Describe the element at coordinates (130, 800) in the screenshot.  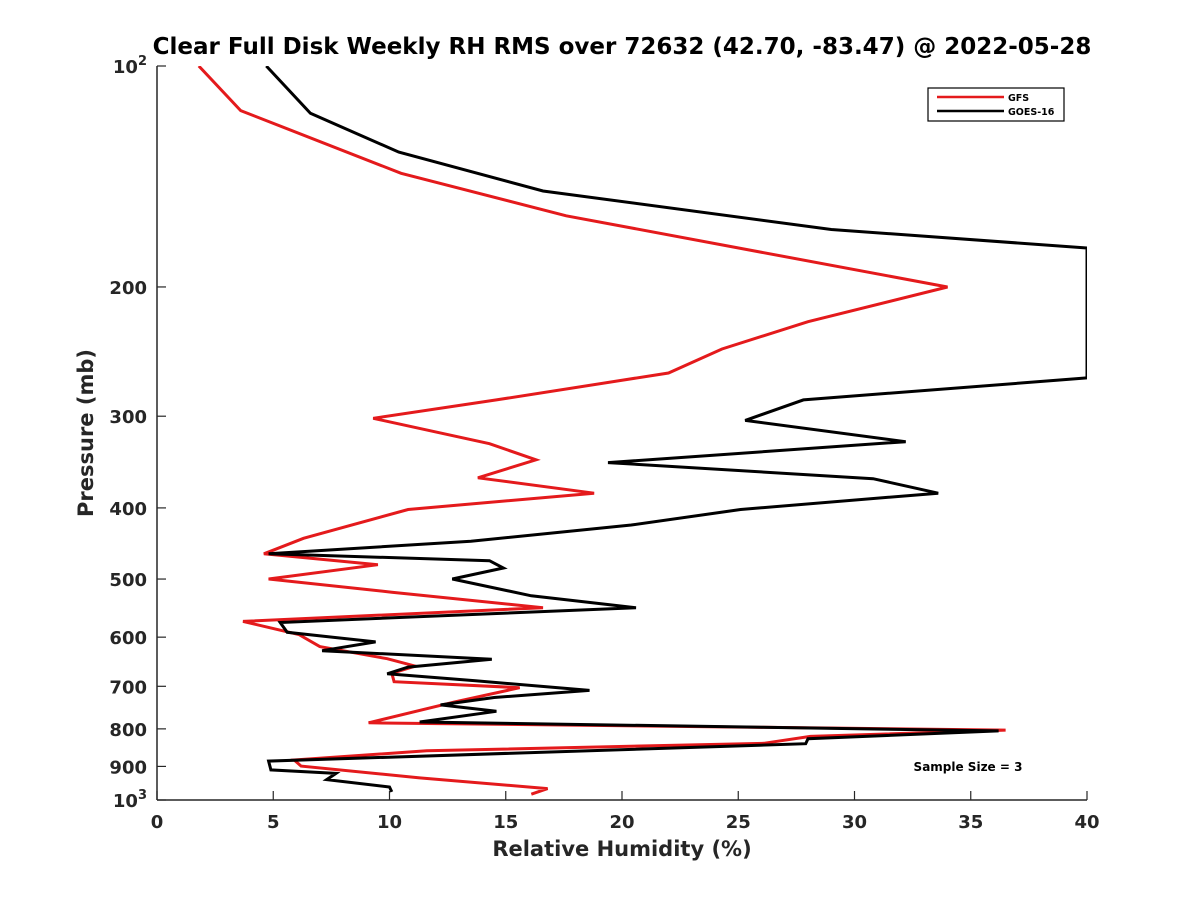
I see `y-tick-label: 10³` at that location.